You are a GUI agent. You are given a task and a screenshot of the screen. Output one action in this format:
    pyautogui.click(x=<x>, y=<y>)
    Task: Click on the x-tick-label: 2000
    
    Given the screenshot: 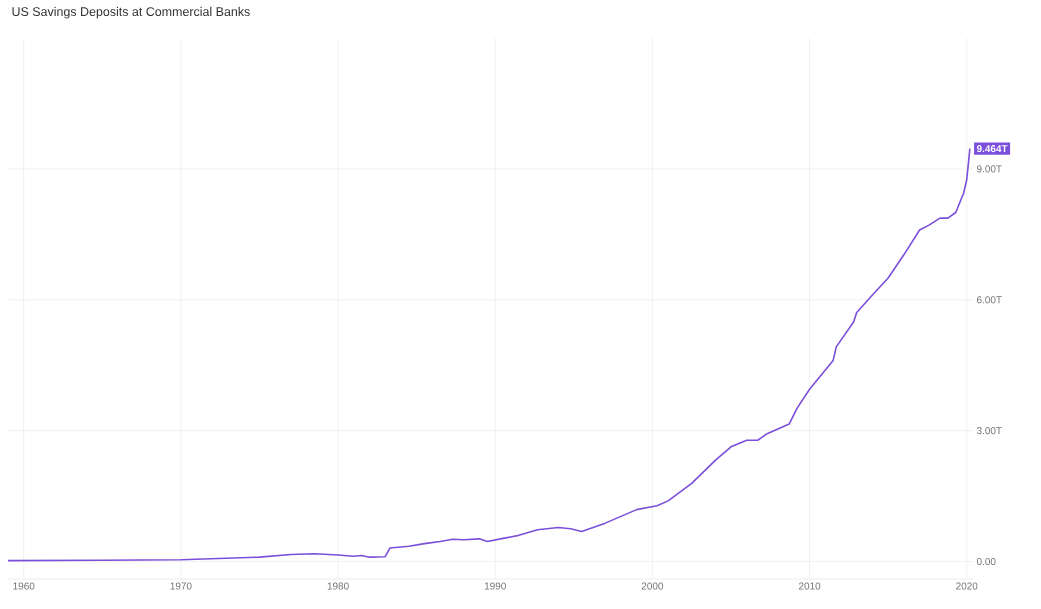 What is the action you would take?
    pyautogui.click(x=652, y=586)
    